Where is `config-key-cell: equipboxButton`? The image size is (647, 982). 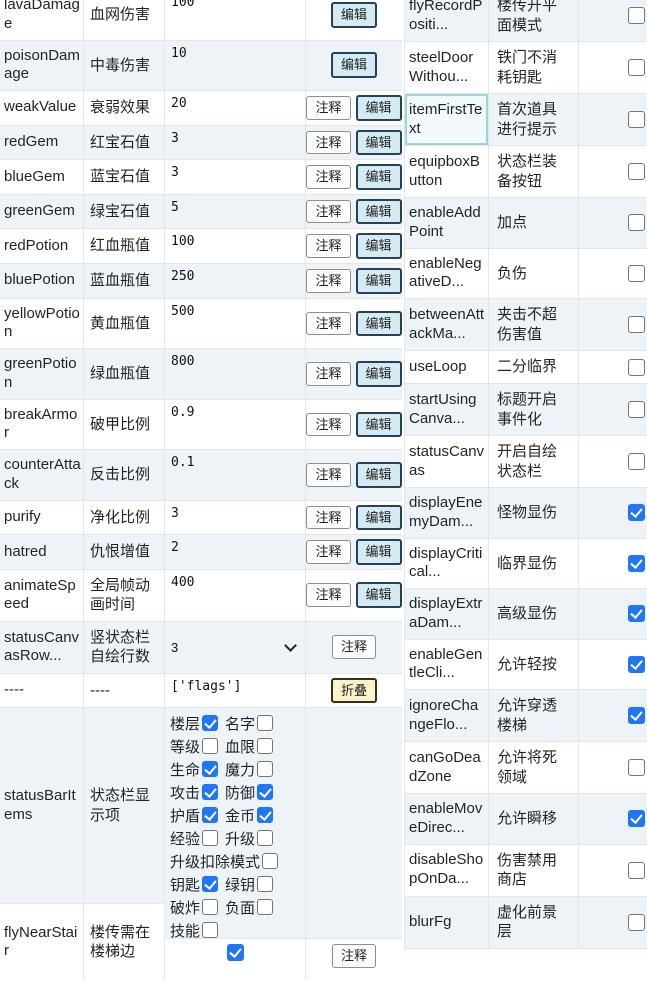
config-key-cell: equipboxButton is located at coordinates (446, 171).